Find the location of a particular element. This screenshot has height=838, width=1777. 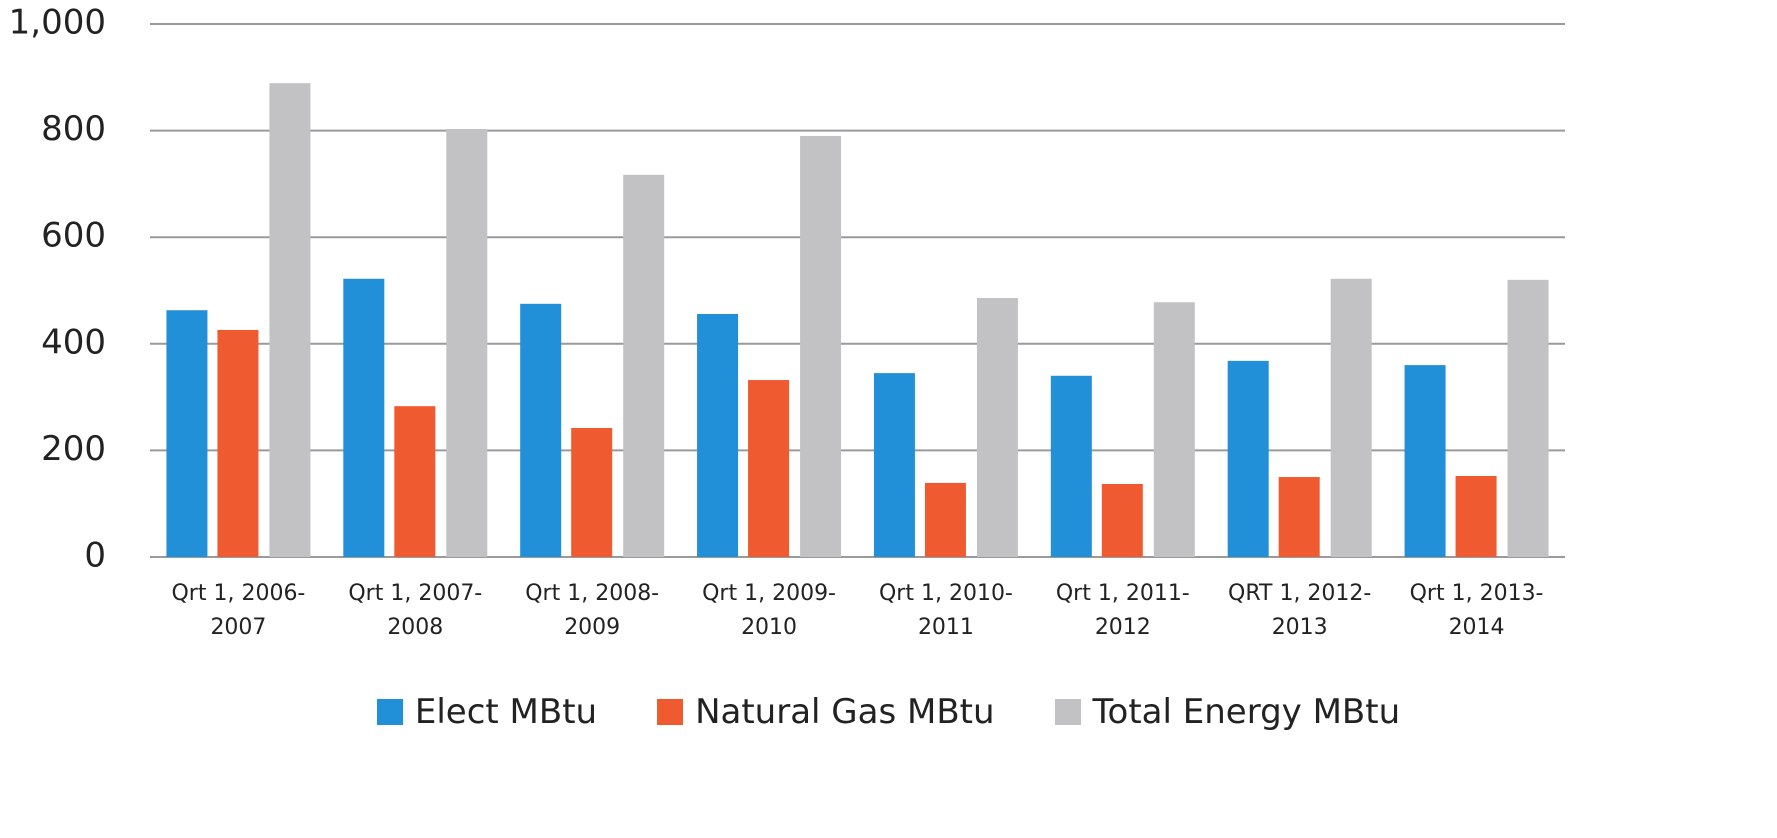

x-tick-label: QRT 1, 2012-2013 is located at coordinates (1300, 610).